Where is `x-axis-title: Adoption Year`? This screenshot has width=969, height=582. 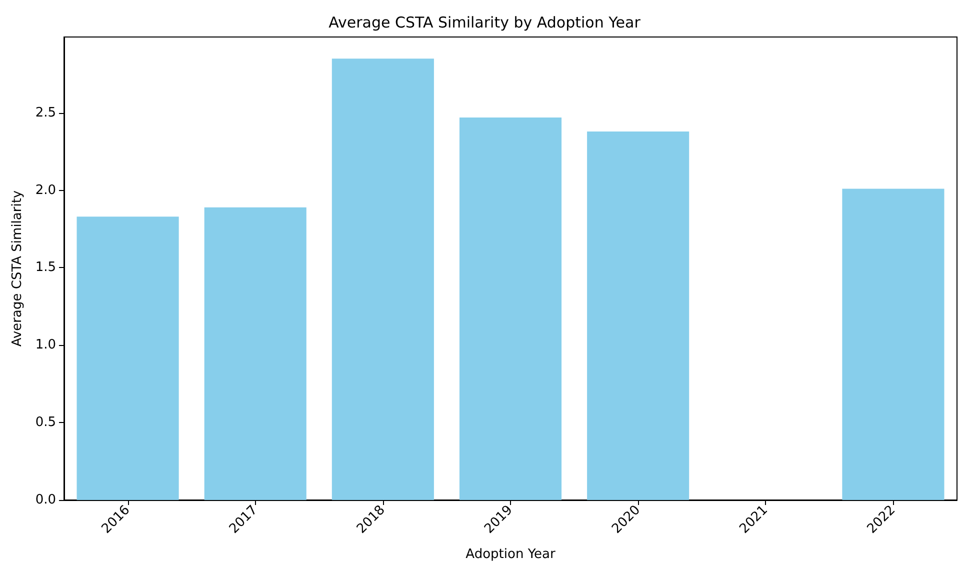 x-axis-title: Adoption Year is located at coordinates (511, 554).